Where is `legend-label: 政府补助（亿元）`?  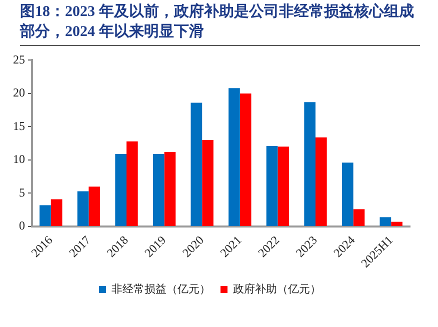
legend-label: 政府补助（亿元） is located at coordinates (277, 289).